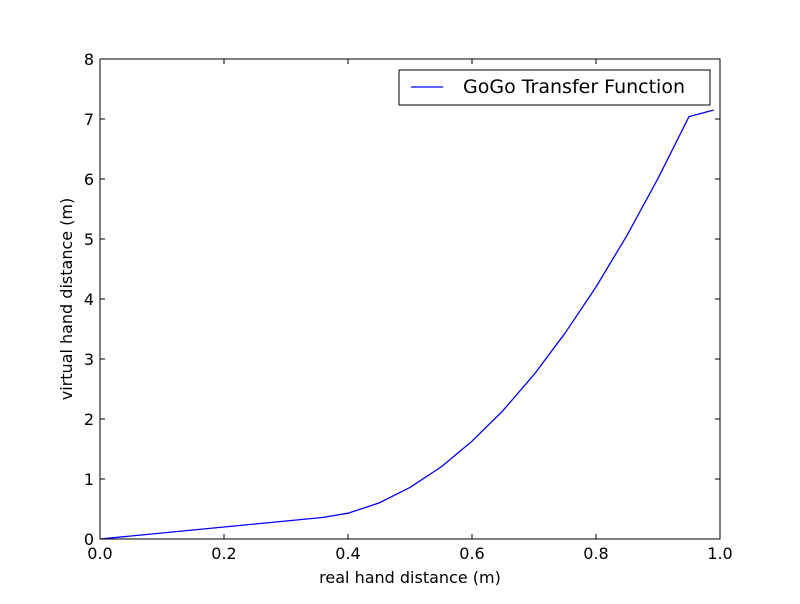 This screenshot has height=604, width=800. I want to click on y-tick-label: 5, so click(89, 239).